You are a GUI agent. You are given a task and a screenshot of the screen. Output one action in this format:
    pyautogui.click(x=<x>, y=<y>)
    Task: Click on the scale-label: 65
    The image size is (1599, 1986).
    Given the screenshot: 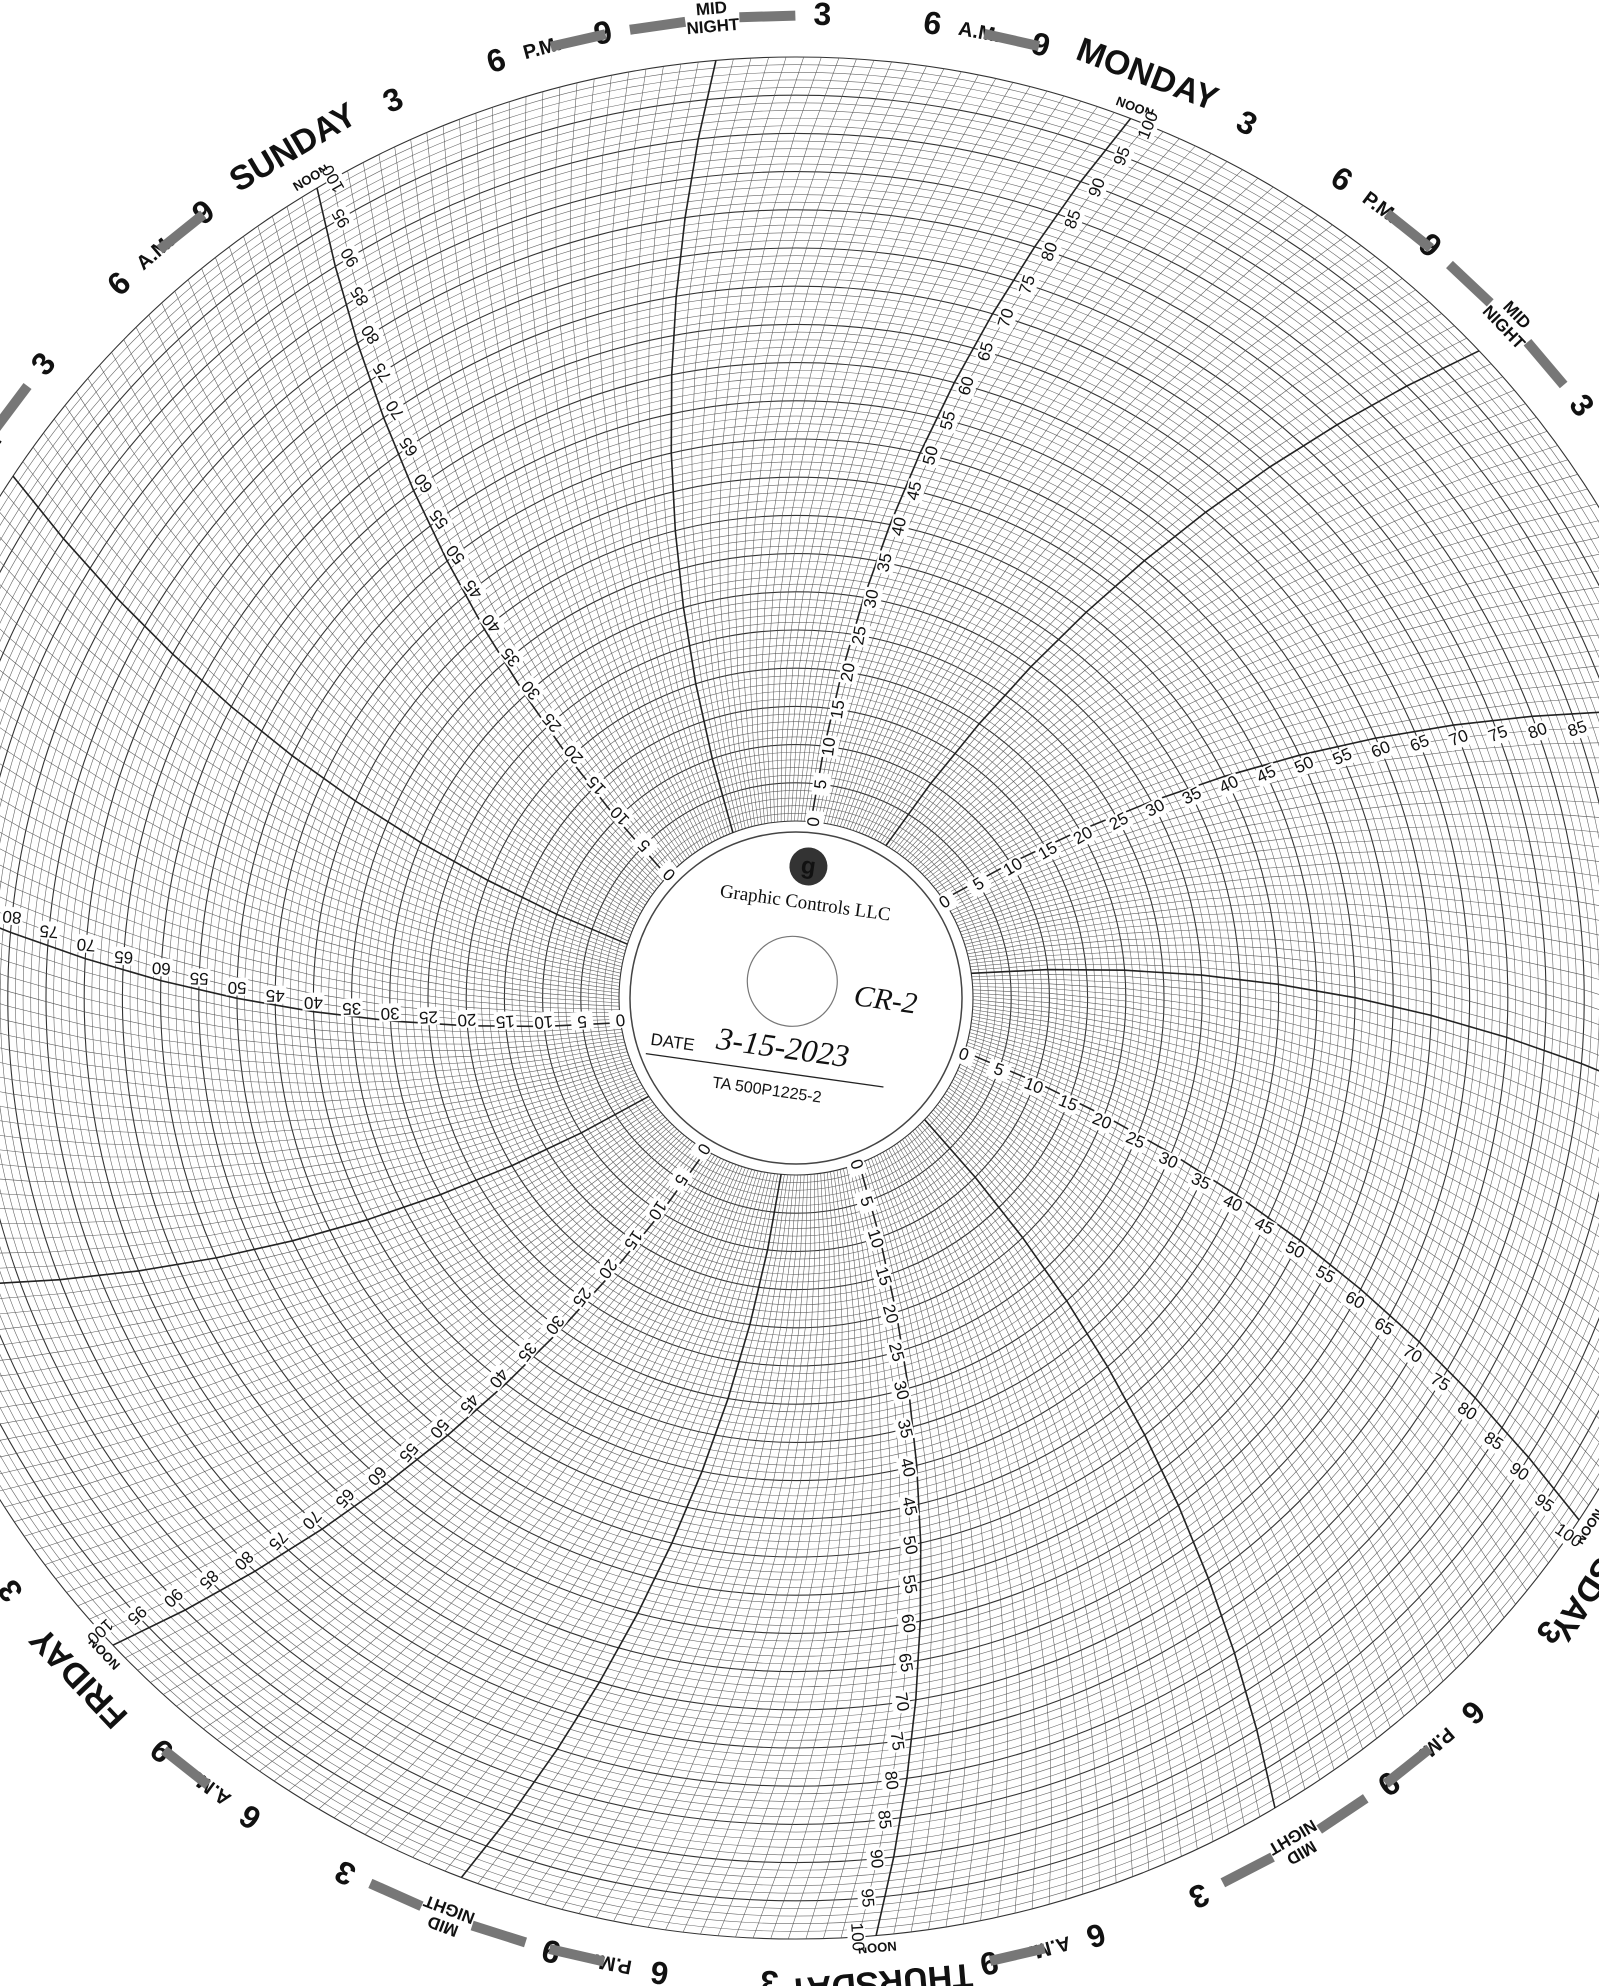 What is the action you would take?
    pyautogui.click(x=124, y=957)
    